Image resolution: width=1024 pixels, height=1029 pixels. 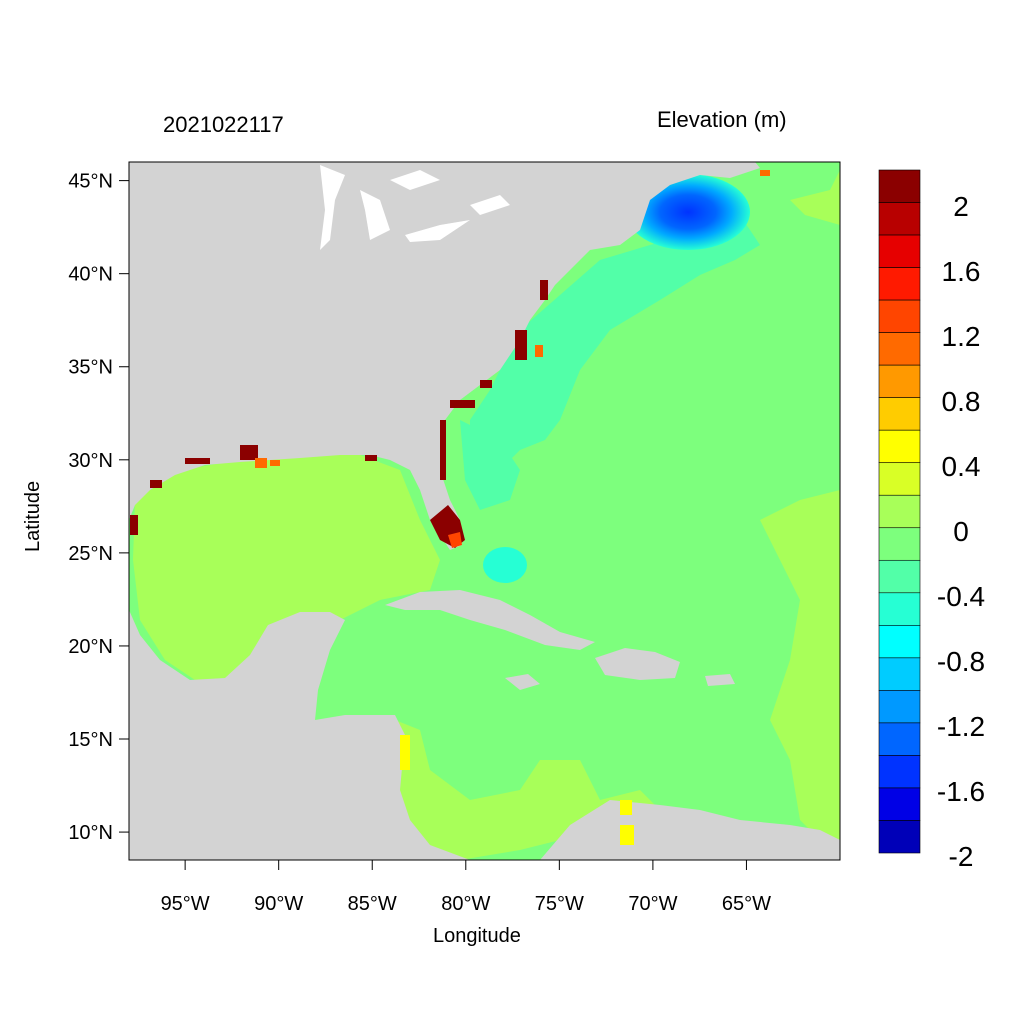 What do you see at coordinates (961, 857) in the screenshot?
I see `colorbar-label: -2` at bounding box center [961, 857].